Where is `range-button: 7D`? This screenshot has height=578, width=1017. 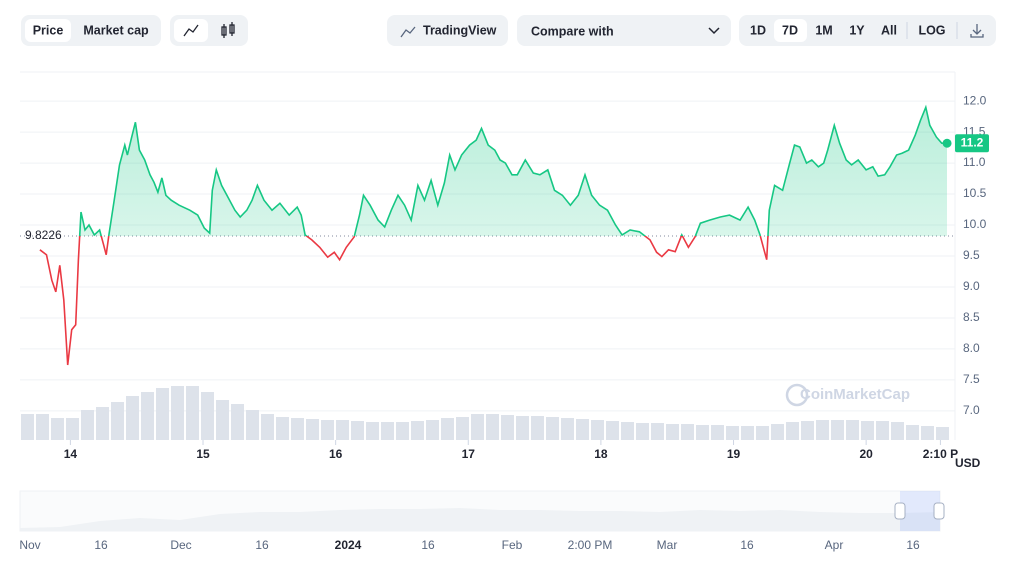 range-button: 7D is located at coordinates (790, 30).